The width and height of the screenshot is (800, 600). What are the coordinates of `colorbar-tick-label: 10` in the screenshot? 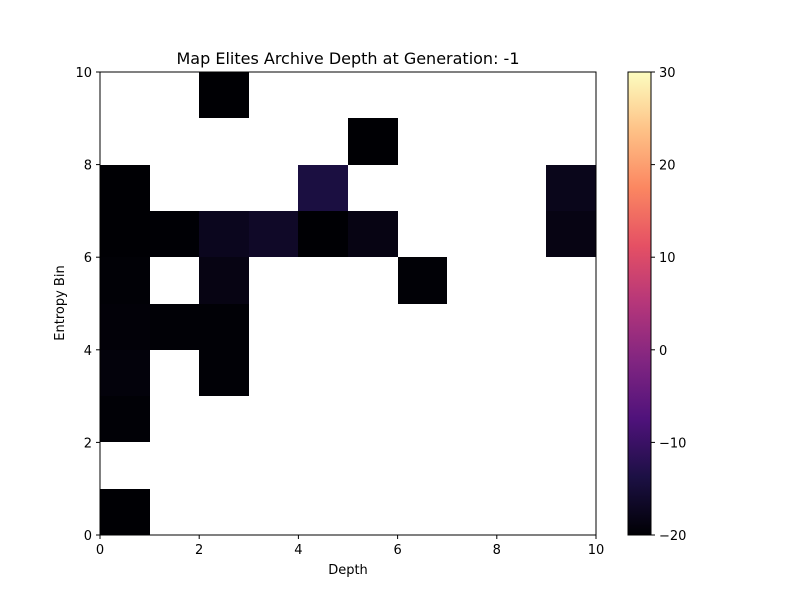 It's located at (667, 258).